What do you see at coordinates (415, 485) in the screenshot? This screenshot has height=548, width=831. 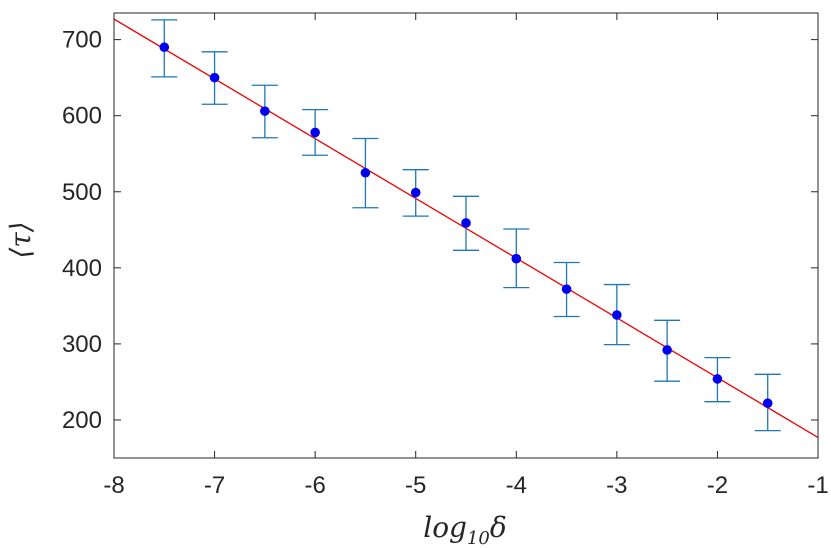 I see `x-tick-label: -5` at bounding box center [415, 485].